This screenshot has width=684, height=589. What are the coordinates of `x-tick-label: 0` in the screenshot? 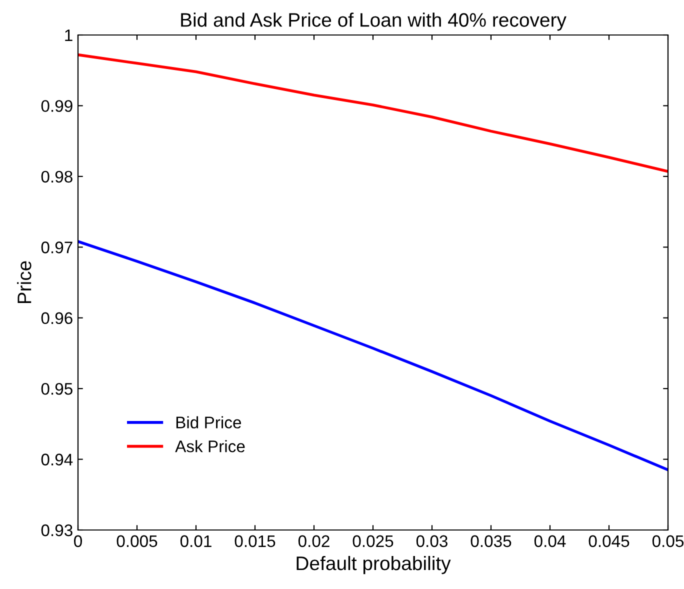 It's located at (78, 541).